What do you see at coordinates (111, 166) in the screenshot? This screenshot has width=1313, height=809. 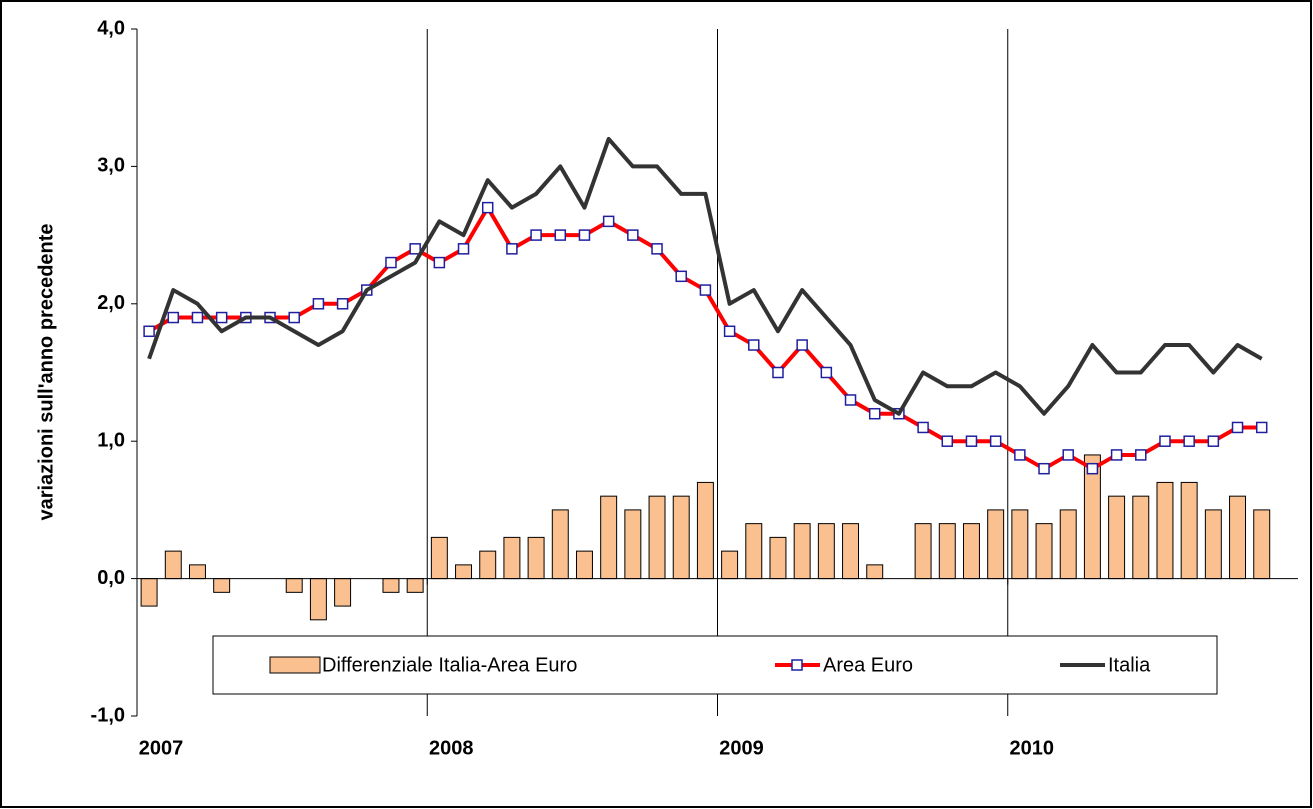 I see `y-tick-label: 3,0` at bounding box center [111, 166].